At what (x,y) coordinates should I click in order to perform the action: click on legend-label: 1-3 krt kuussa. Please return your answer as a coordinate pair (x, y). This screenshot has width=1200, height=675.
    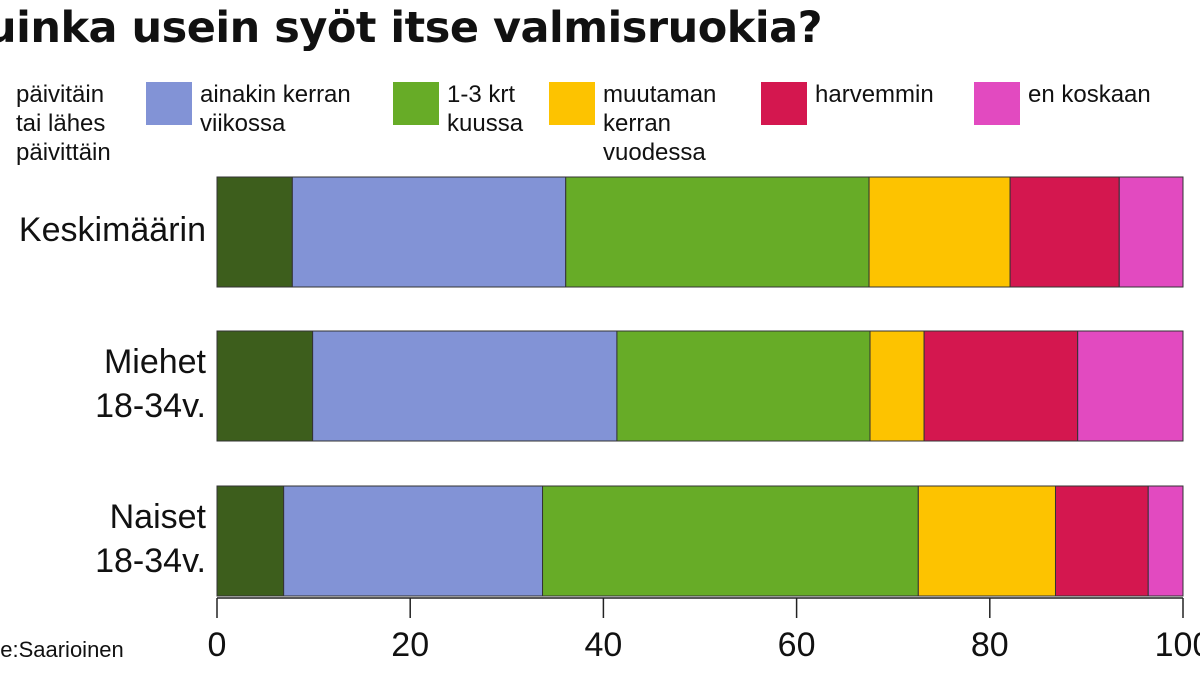
    Looking at the image, I should click on (485, 109).